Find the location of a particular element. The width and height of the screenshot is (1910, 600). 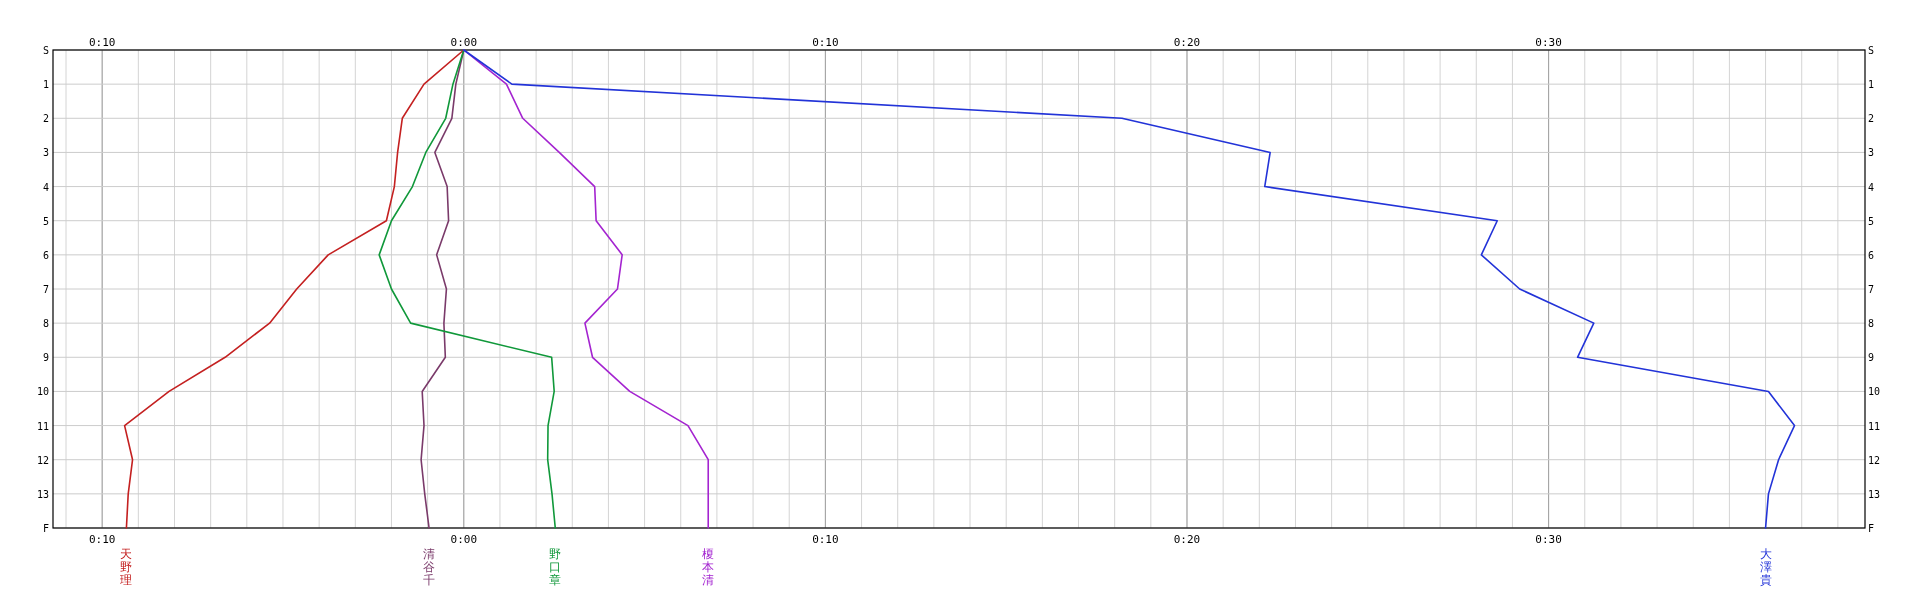

x-tick-label: 0:20 is located at coordinates (1187, 539).